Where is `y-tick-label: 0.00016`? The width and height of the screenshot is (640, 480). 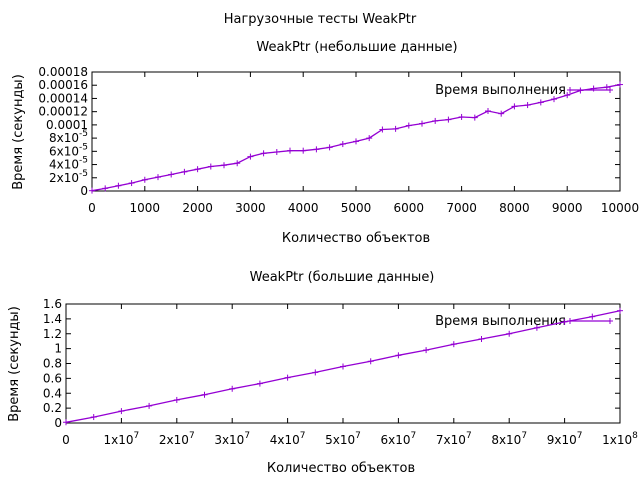
y-tick-label: 0.00016 is located at coordinates (63, 85).